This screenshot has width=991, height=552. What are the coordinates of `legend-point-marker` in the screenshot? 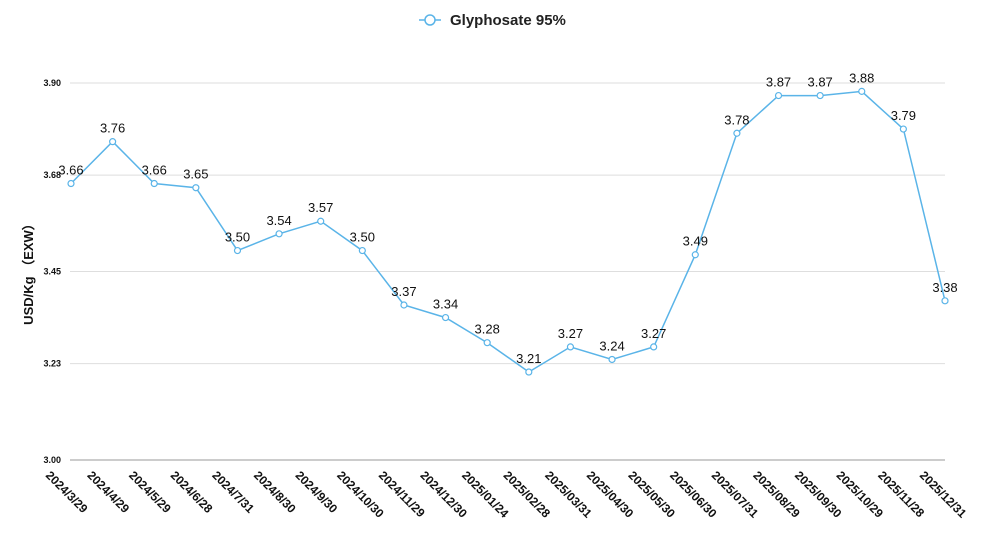 It's located at (430, 20).